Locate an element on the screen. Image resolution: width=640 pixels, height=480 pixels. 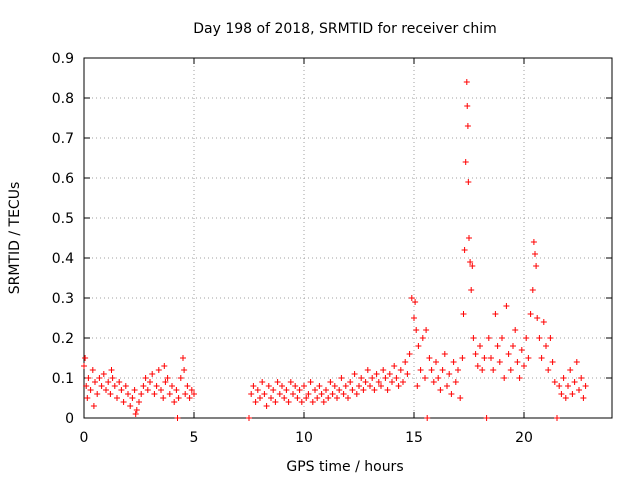
x-tick-label: 15 is located at coordinates (414, 438).